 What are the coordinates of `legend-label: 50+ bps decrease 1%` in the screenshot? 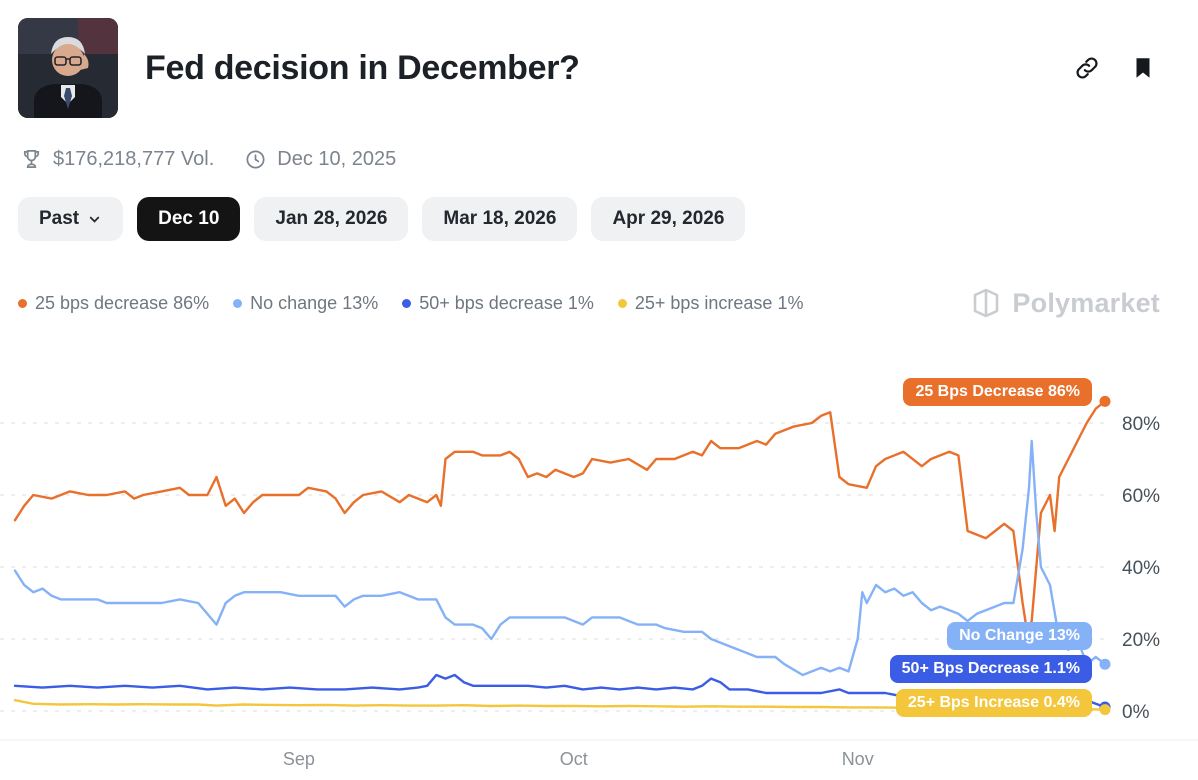 It's located at (506, 302).